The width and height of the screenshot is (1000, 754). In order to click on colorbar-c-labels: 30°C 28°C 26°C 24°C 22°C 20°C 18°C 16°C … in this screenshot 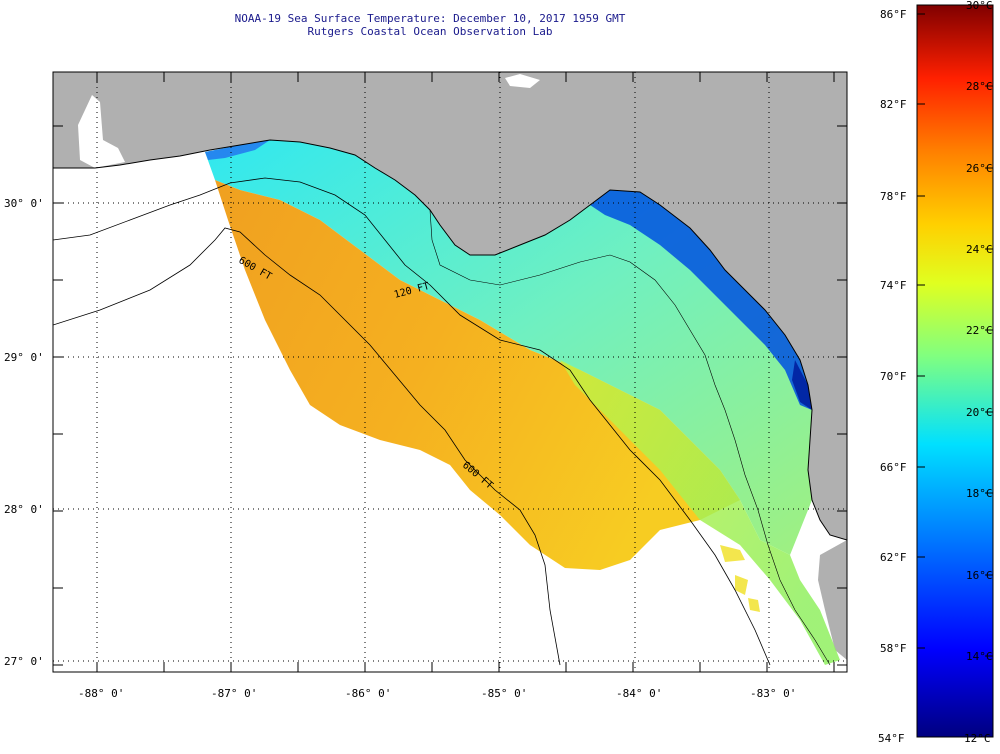, I will do `click(978, 372)`.